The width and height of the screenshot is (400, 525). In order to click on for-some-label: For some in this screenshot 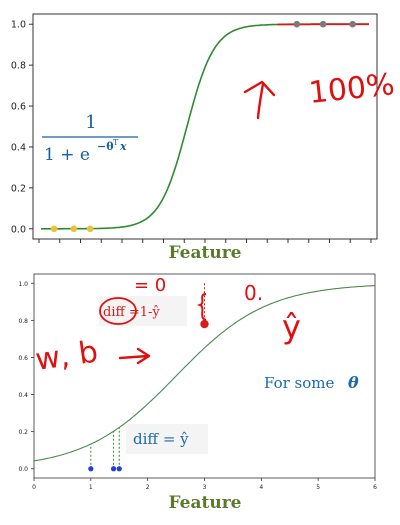, I will do `click(299, 383)`.